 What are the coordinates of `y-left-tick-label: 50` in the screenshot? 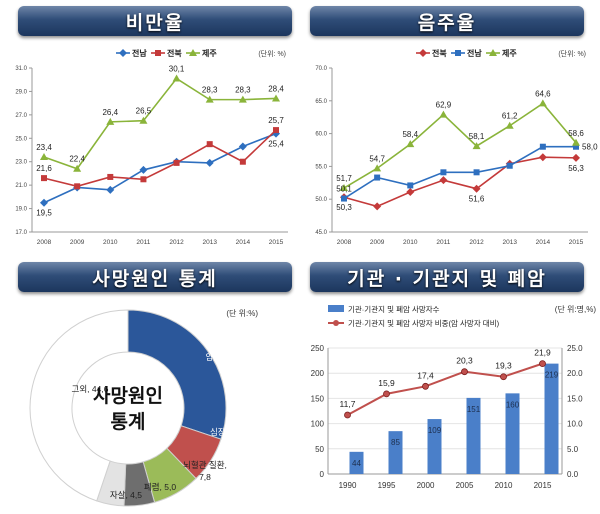 It's located at (319, 449).